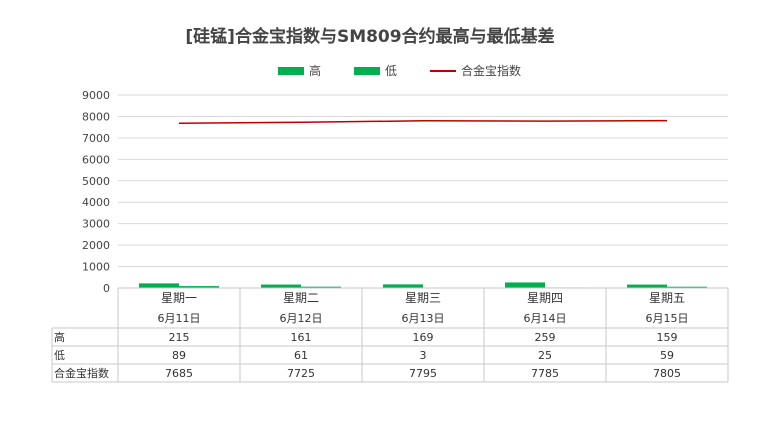 The image size is (761, 422). What do you see at coordinates (179, 355) in the screenshot?
I see `table-cell: 89` at bounding box center [179, 355].